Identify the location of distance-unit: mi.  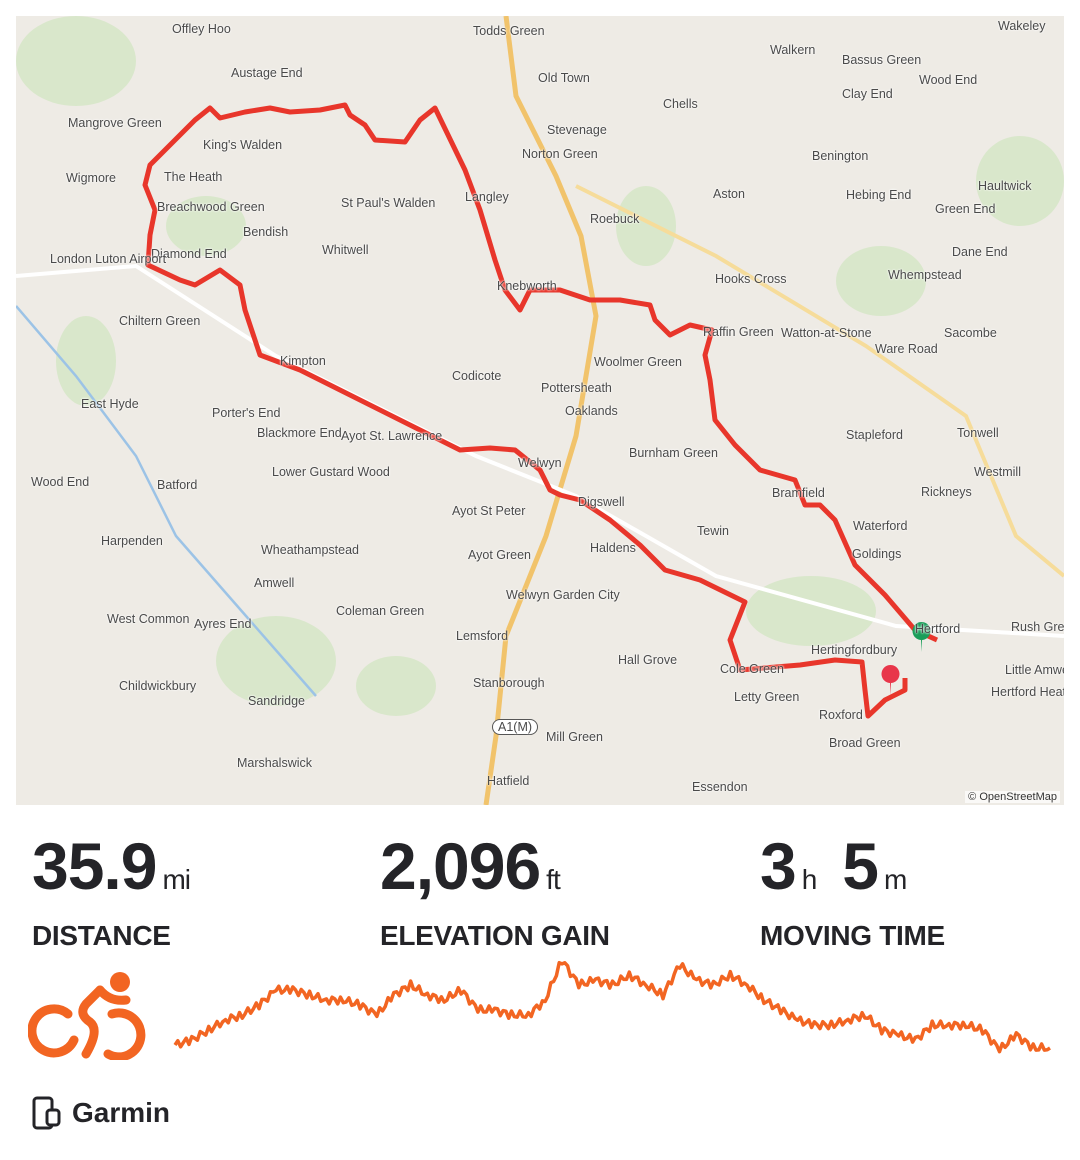
(176, 879).